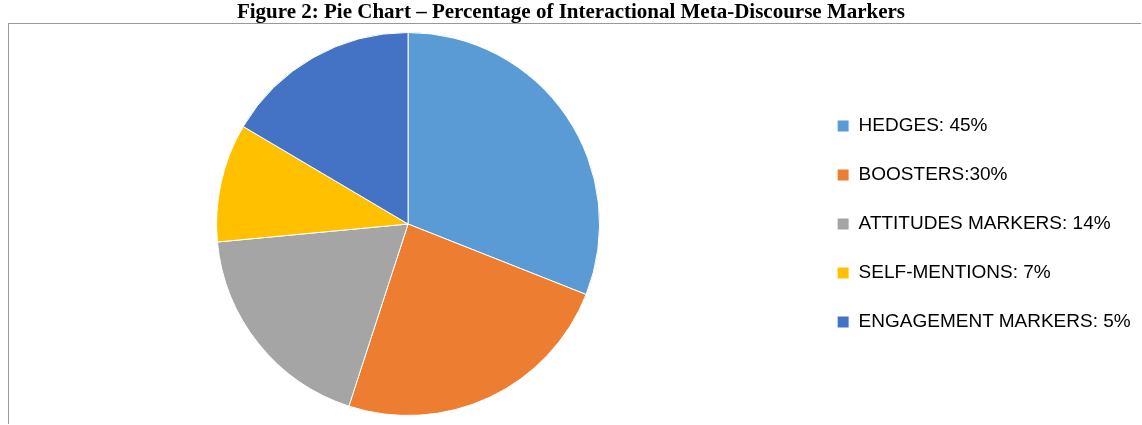  Describe the element at coordinates (923, 125) in the screenshot. I see `legend-label: HEDGES: 45%` at that location.